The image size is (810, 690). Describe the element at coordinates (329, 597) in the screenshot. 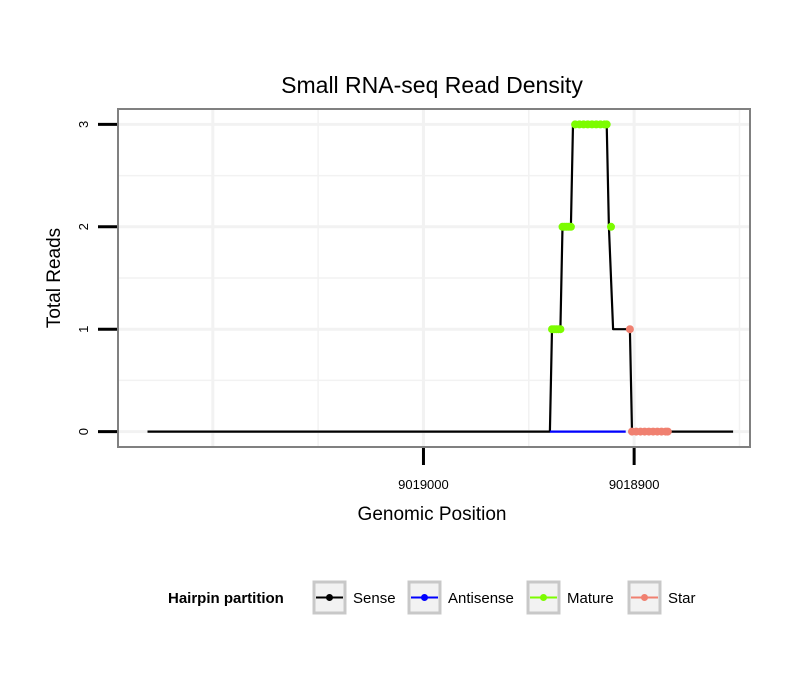

I see `legend-key-point-sense` at that location.